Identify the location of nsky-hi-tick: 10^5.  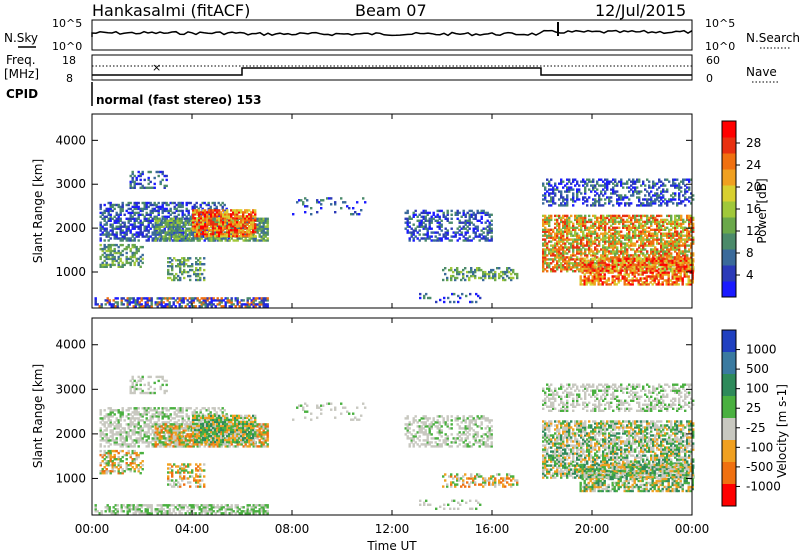
(67, 23).